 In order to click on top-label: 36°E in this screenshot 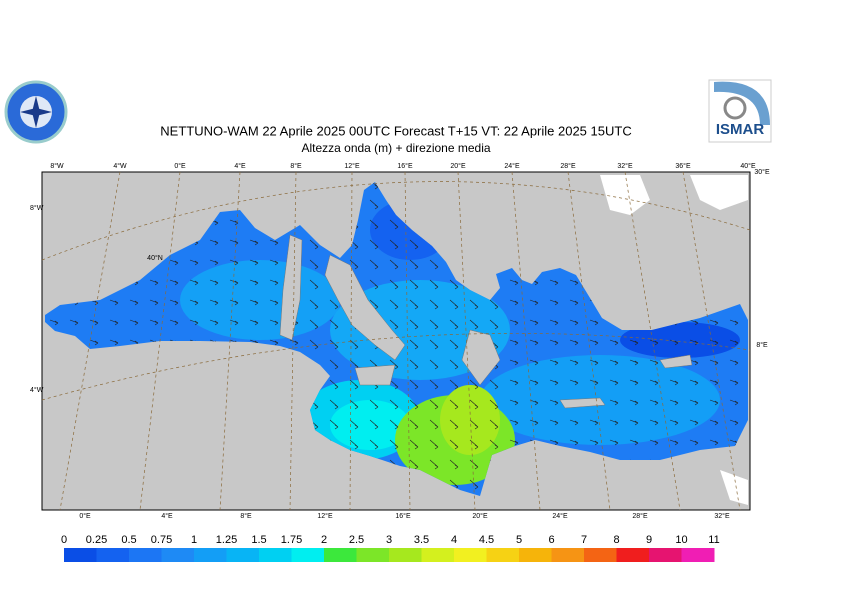, I will do `click(683, 166)`.